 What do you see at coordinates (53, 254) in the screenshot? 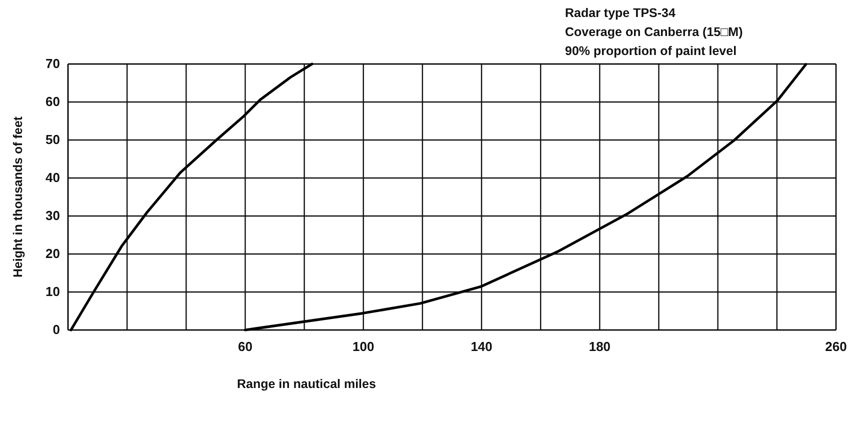
I see `y-tick-label: 20` at bounding box center [53, 254].